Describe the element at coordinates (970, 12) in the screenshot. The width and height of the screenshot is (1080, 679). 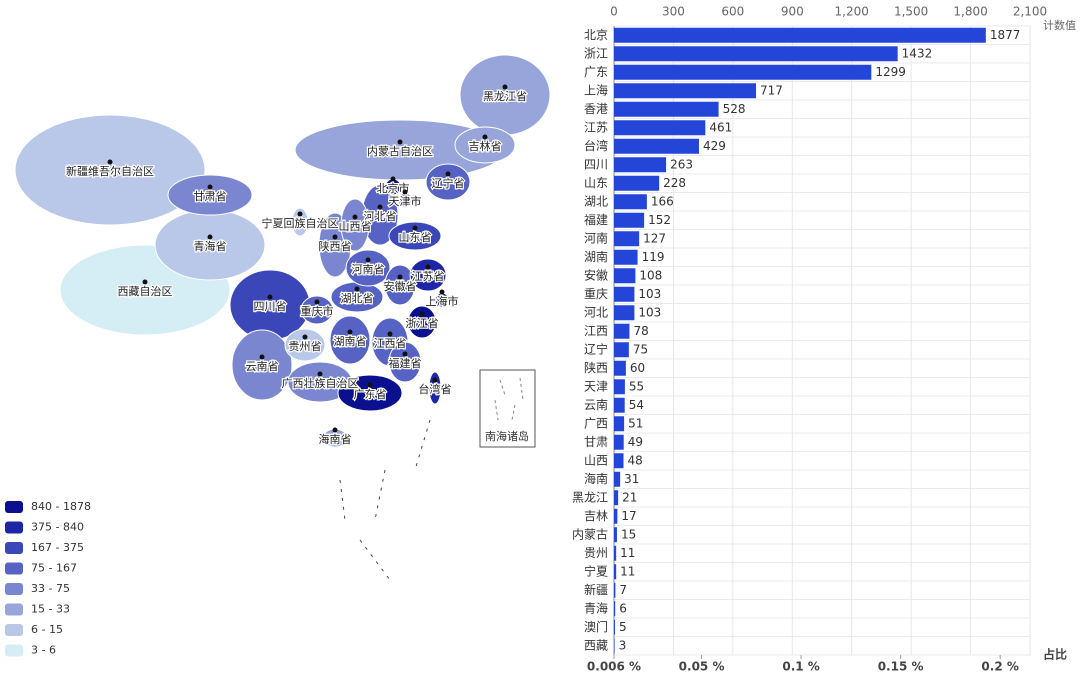
I see `x-tick-label: 1,800` at that location.